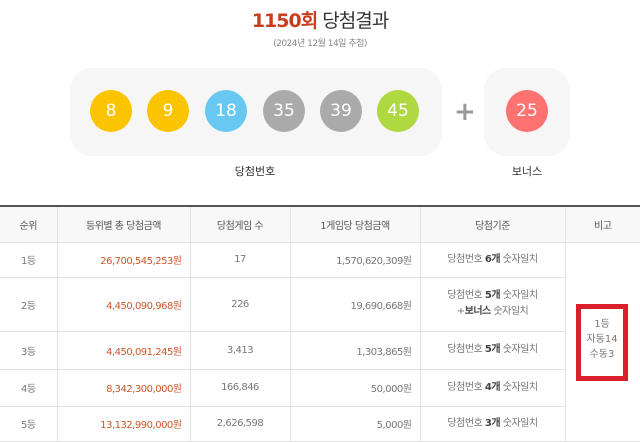 This screenshot has height=442, width=640. I want to click on total-amount-cell: 4,450,090,968원, so click(123, 304).